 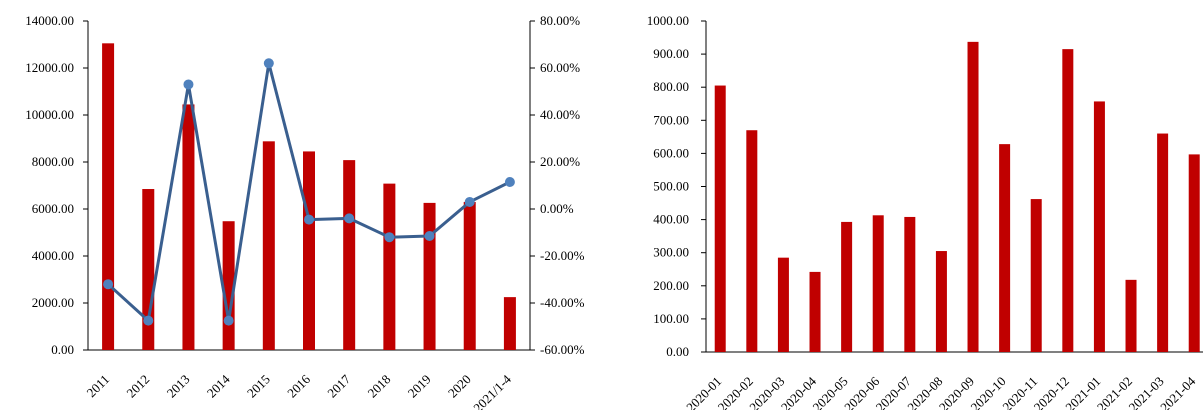 I want to click on left-tick-label: 900.00, so click(x=671, y=53).